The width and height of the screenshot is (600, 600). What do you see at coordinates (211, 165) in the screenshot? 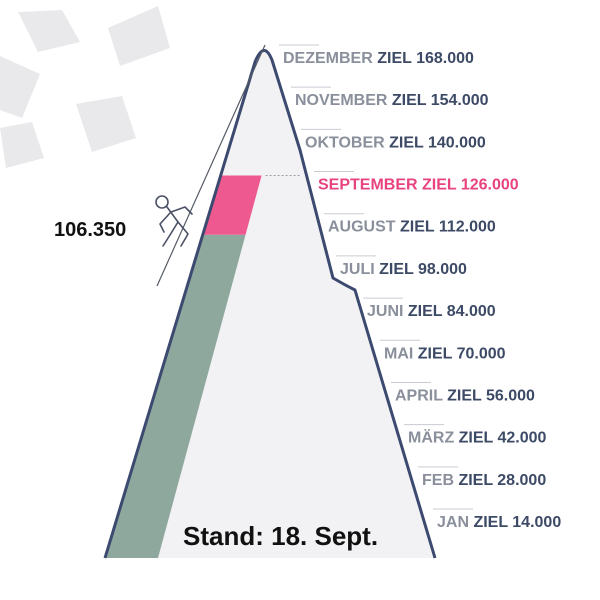
I see `climbing-rope` at bounding box center [211, 165].